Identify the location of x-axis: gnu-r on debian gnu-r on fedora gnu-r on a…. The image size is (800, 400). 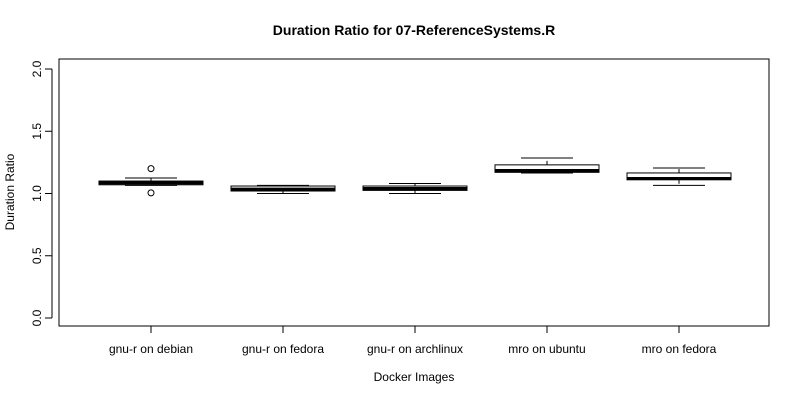
(413, 340).